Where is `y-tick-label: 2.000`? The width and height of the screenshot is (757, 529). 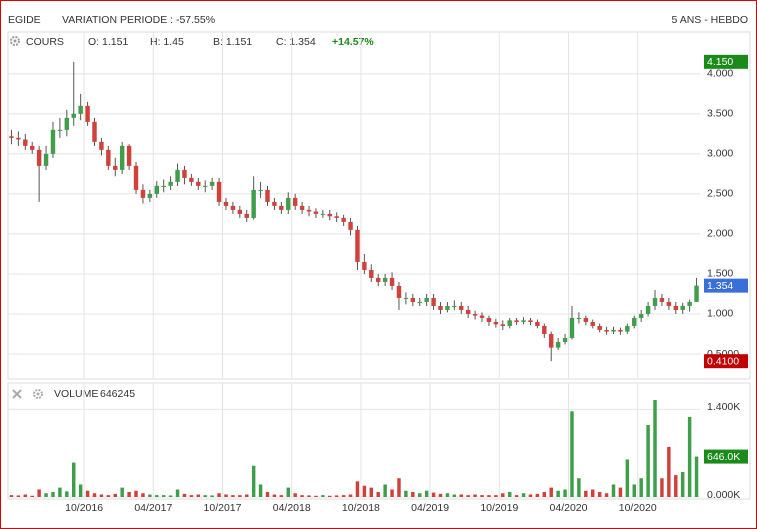
y-tick-label: 2.000 is located at coordinates (720, 234).